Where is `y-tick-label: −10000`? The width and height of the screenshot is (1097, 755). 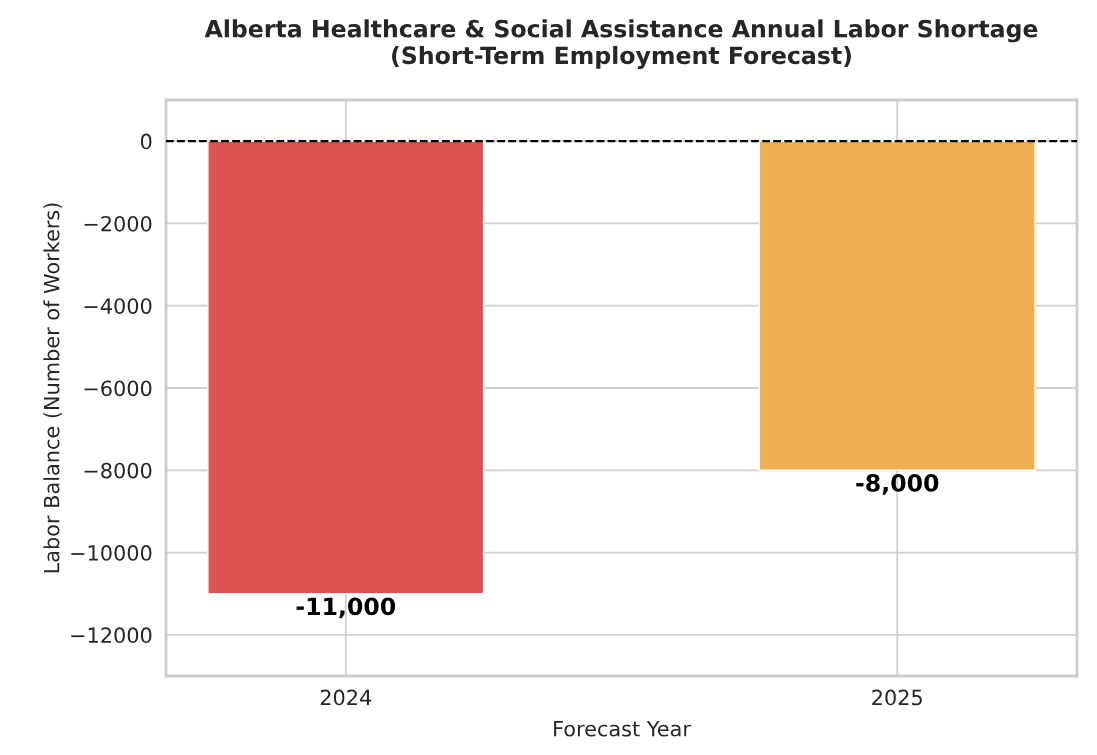 y-tick-label: −10000 is located at coordinates (111, 553).